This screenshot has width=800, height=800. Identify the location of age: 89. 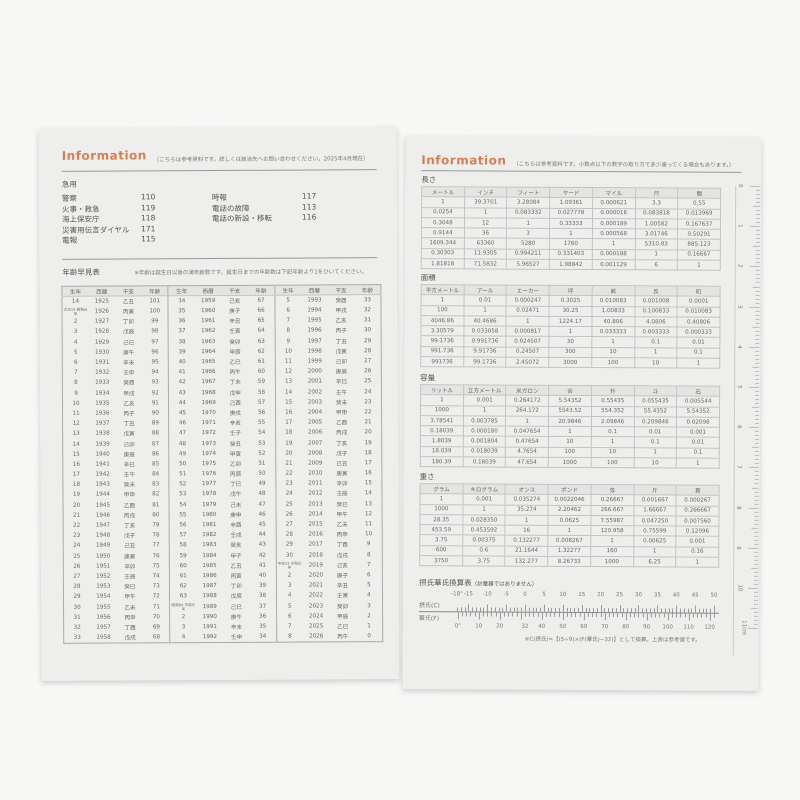
(155, 423).